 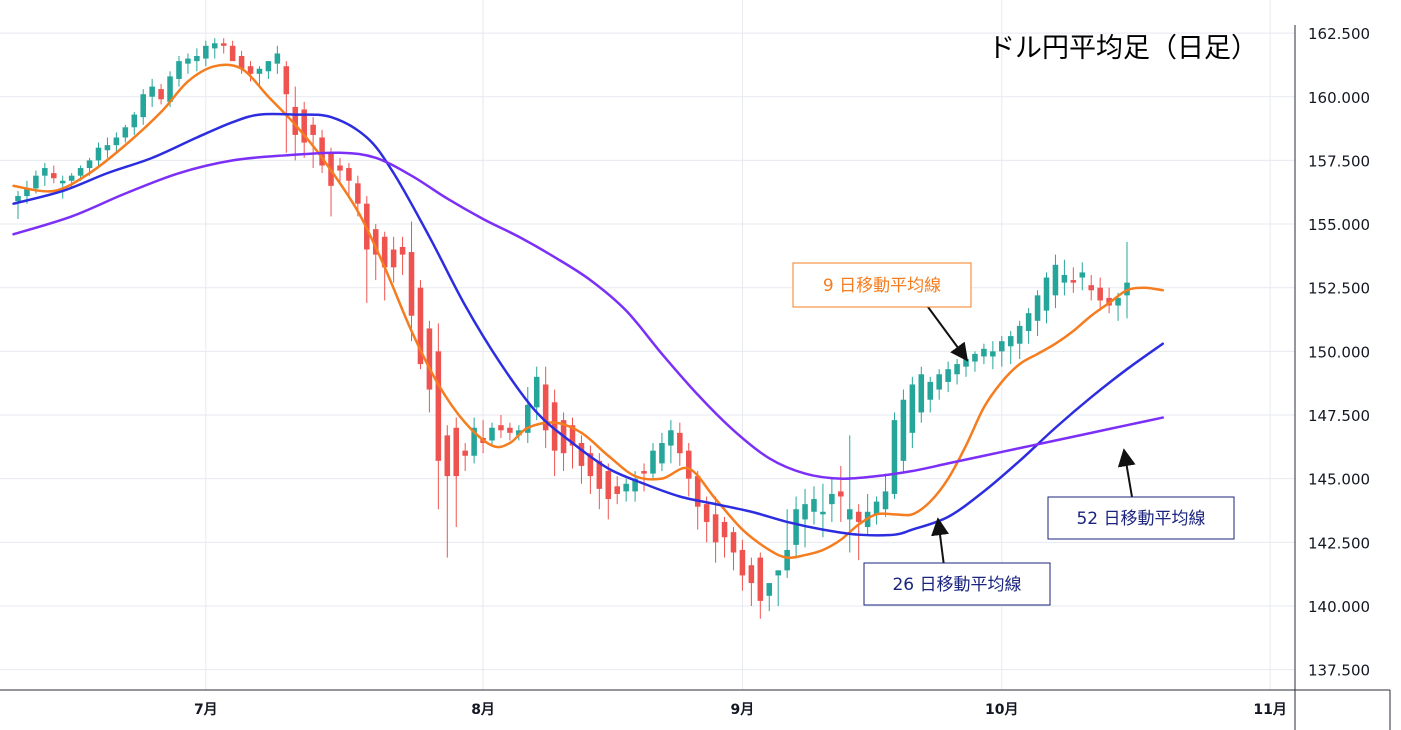 I want to click on y-tick-label: 147.500, so click(x=1339, y=416).